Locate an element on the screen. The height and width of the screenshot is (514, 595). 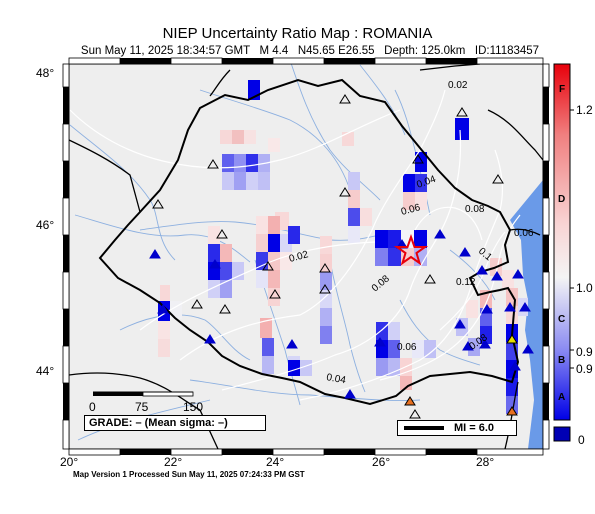
scale-label: 75 is located at coordinates (142, 407).